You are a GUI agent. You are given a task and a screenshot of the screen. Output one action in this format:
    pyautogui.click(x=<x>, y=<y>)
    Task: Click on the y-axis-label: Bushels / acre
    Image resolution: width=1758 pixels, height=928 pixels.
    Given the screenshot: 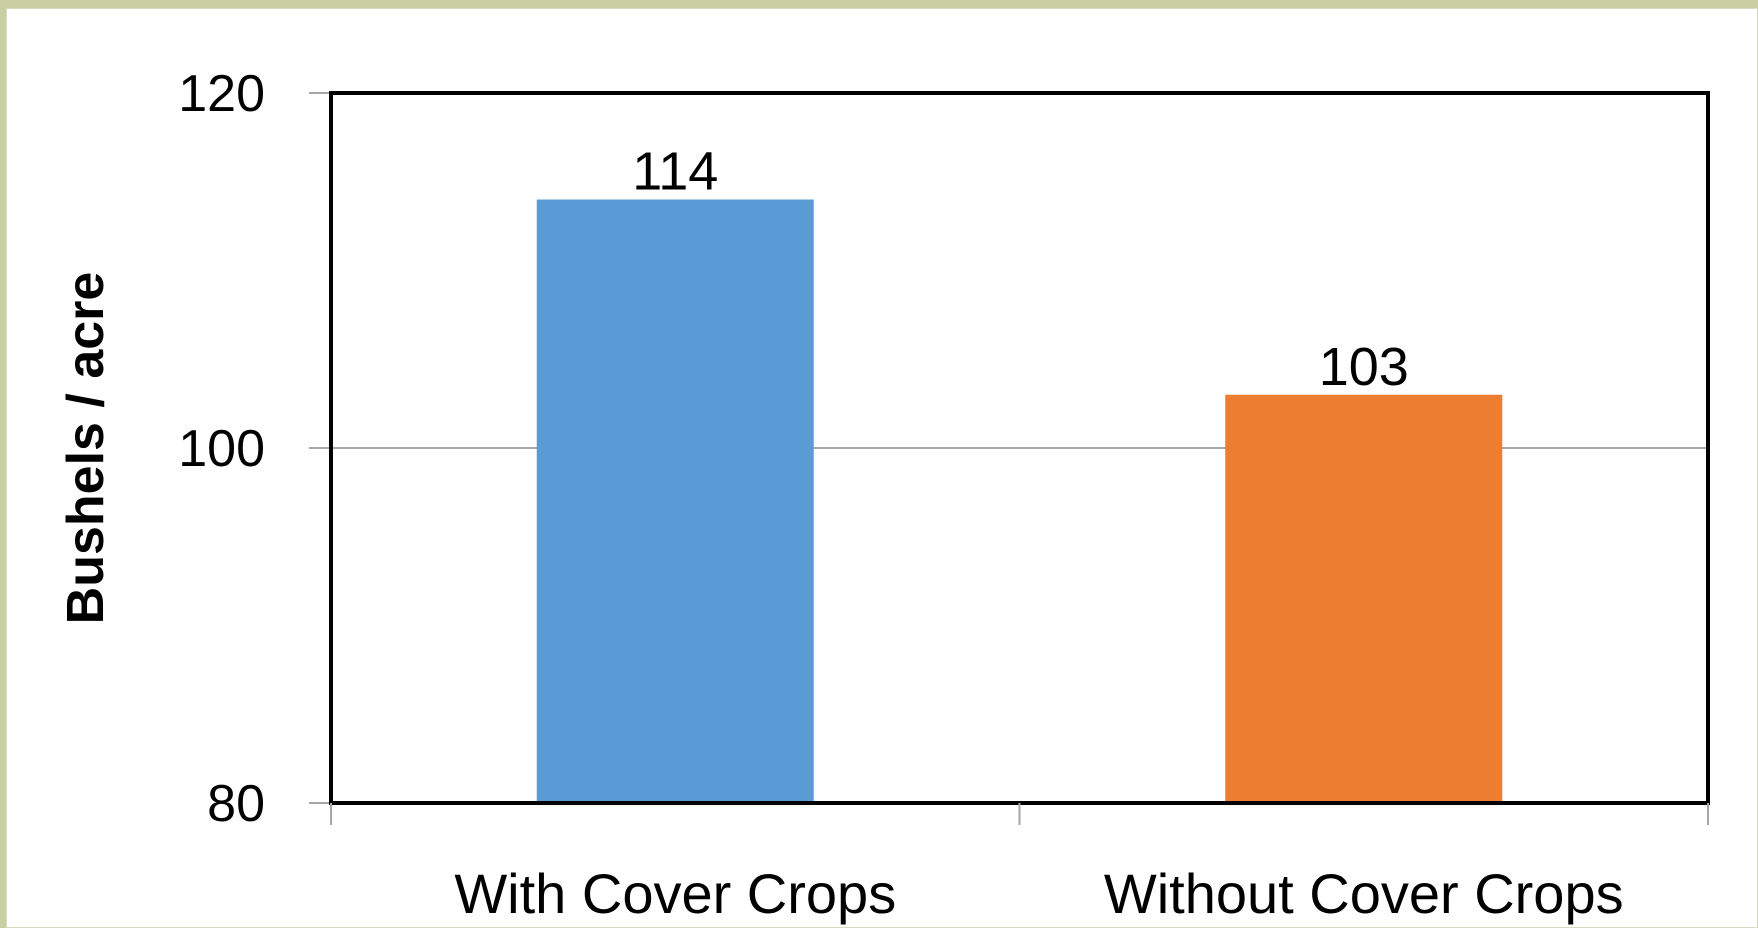 What is the action you would take?
    pyautogui.click(x=86, y=448)
    